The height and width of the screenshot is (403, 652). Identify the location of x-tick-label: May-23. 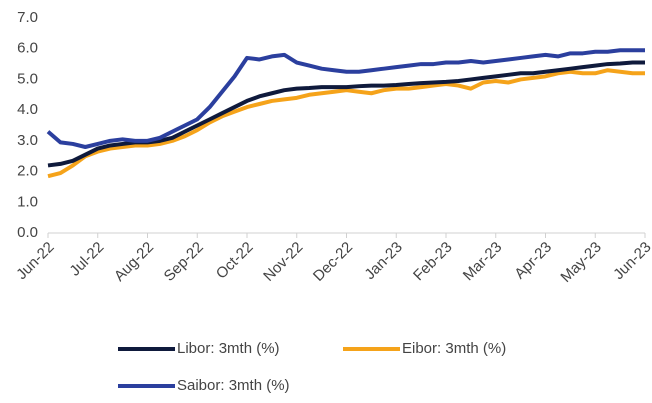
(580, 262).